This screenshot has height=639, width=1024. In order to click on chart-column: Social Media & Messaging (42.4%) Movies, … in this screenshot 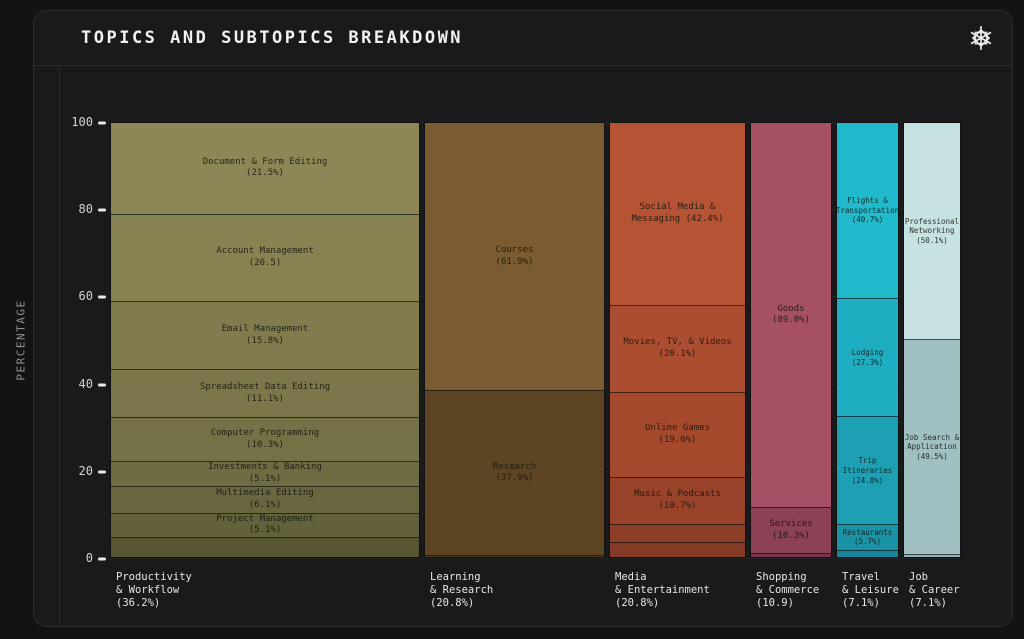, I will do `click(677, 340)`.